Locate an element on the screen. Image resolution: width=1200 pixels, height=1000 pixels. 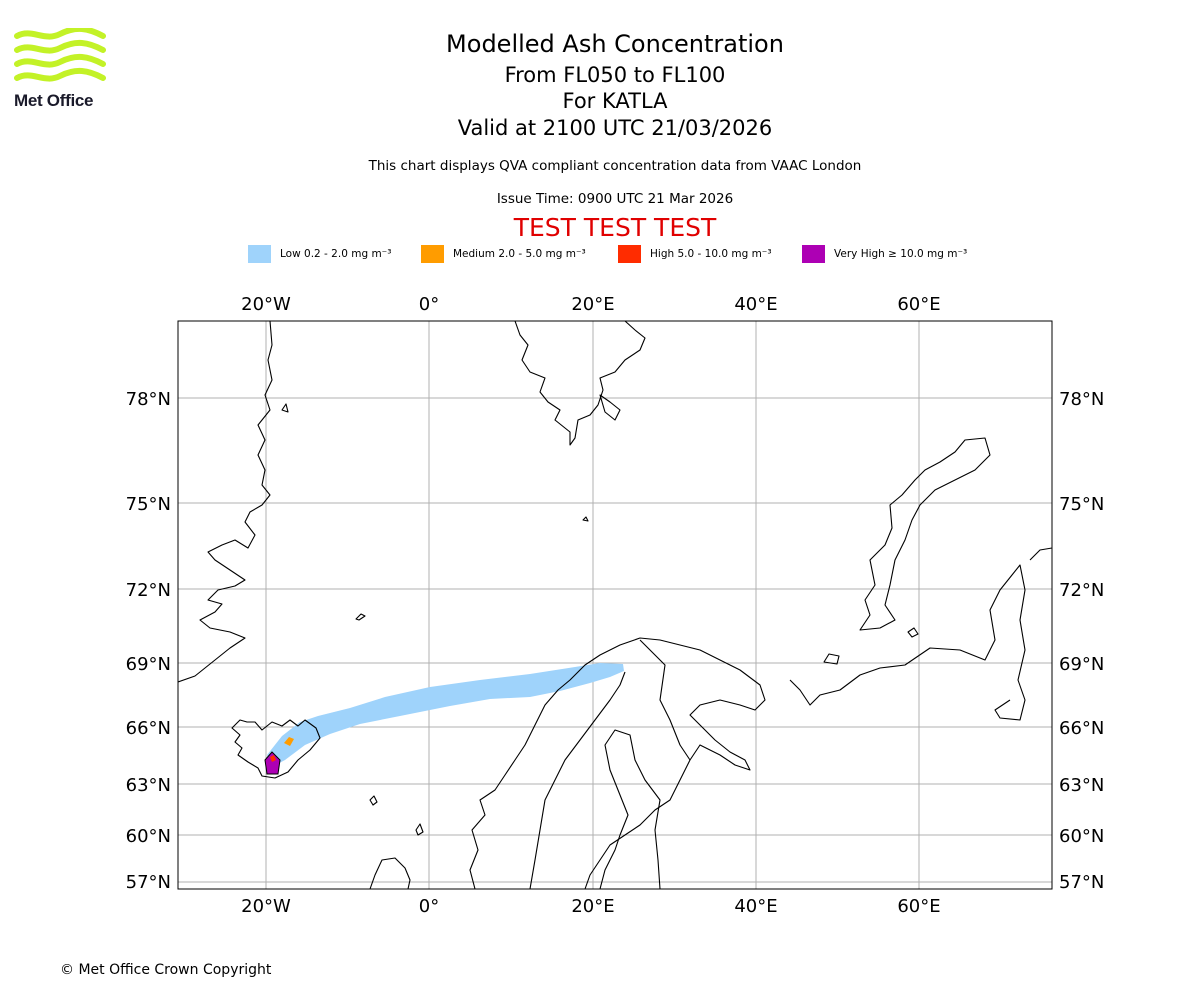
coastline-greenland-islet is located at coordinates (285, 408).